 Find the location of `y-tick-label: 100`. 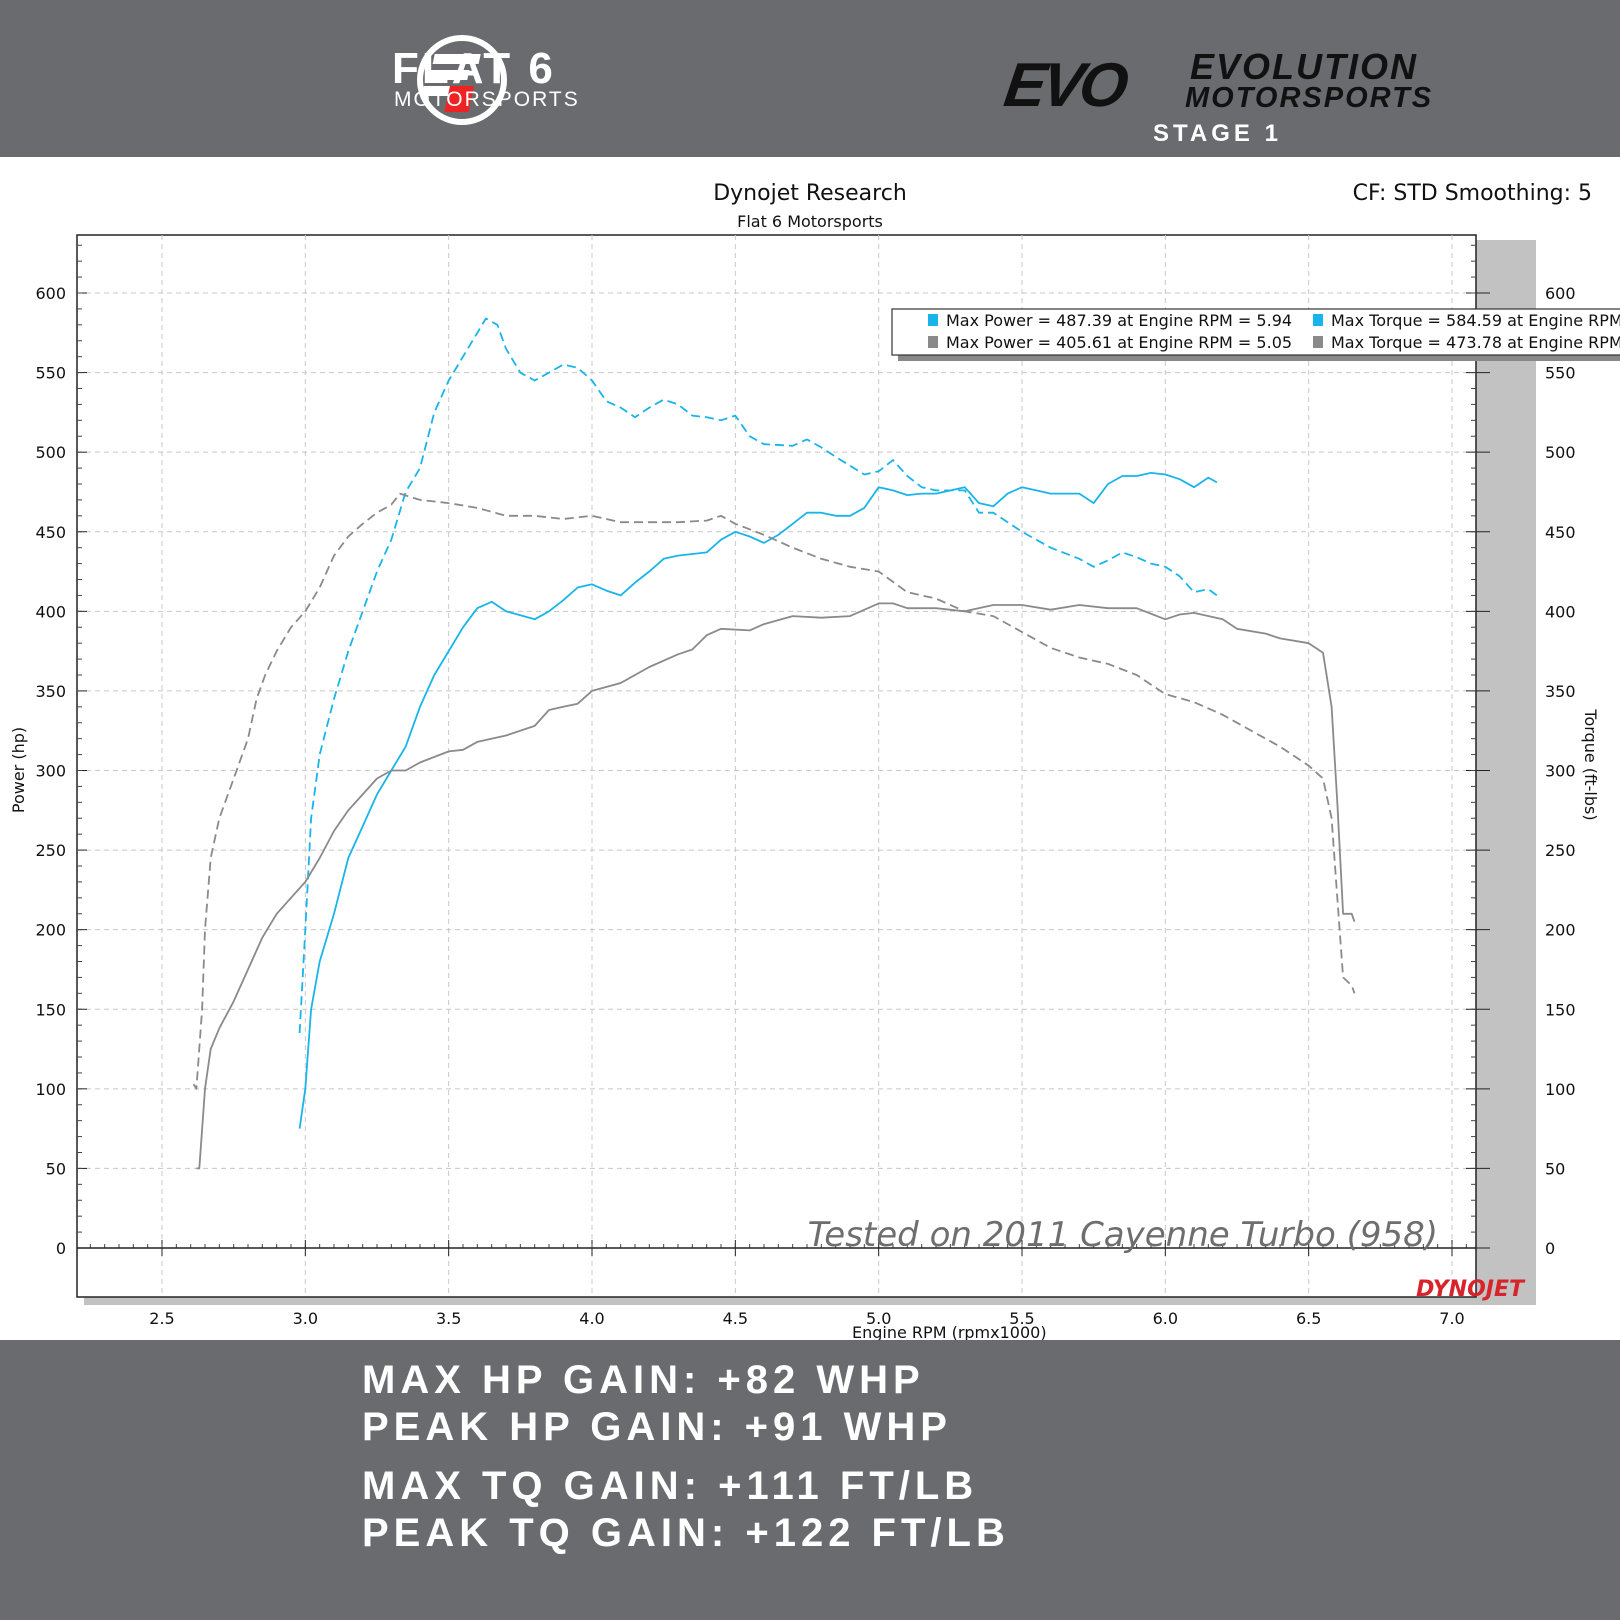

y-tick-label: 100 is located at coordinates (50, 1089).